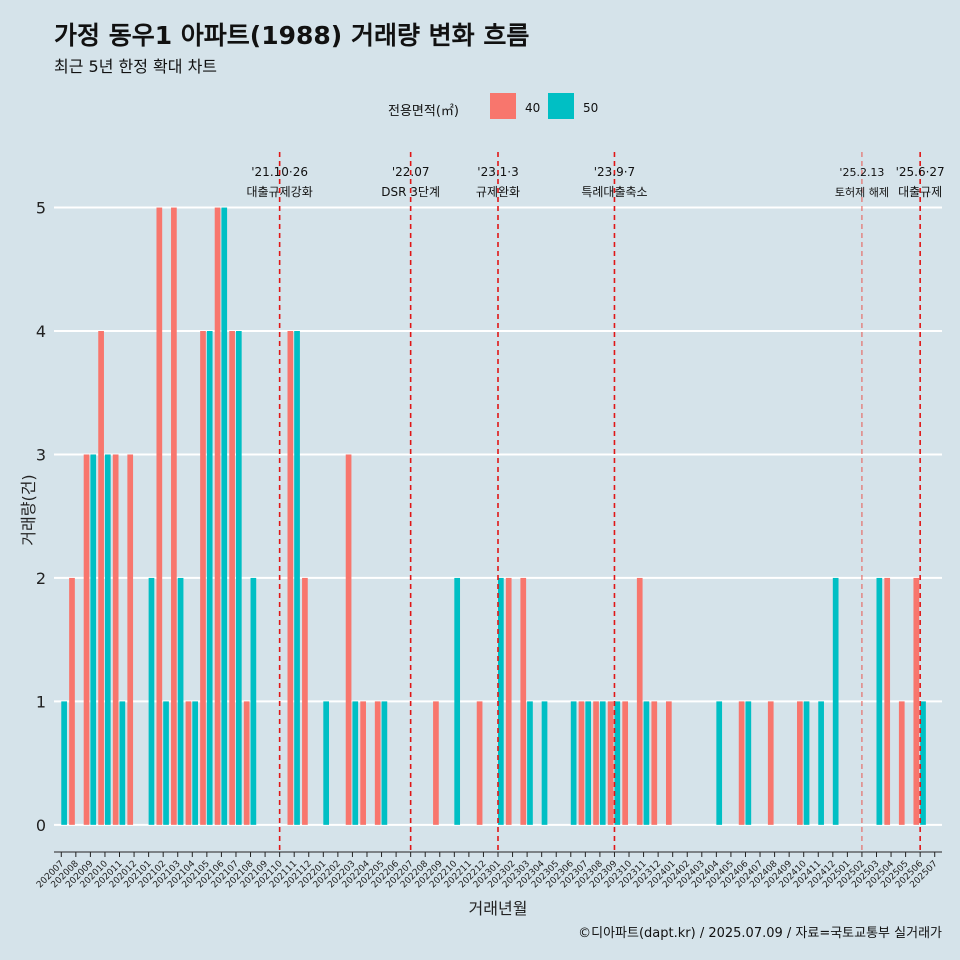  I want to click on event-label-4: 토허제 해제, so click(862, 192).